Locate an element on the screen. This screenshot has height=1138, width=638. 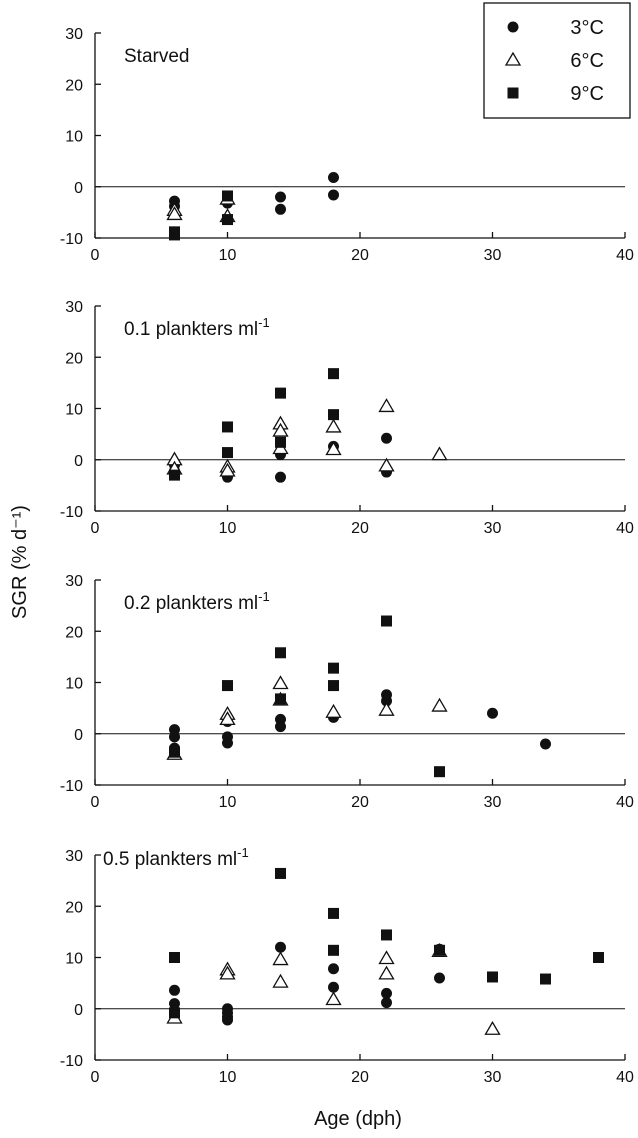
legend-label: 9°C is located at coordinates (587, 94).